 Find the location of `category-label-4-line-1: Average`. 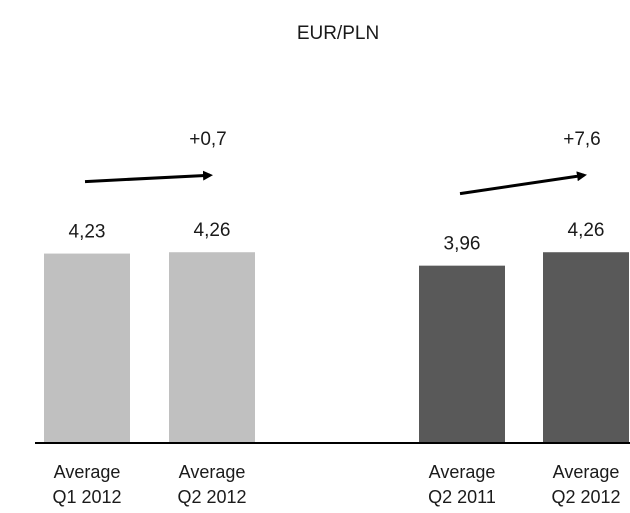

category-label-4-line-1: Average is located at coordinates (586, 472).